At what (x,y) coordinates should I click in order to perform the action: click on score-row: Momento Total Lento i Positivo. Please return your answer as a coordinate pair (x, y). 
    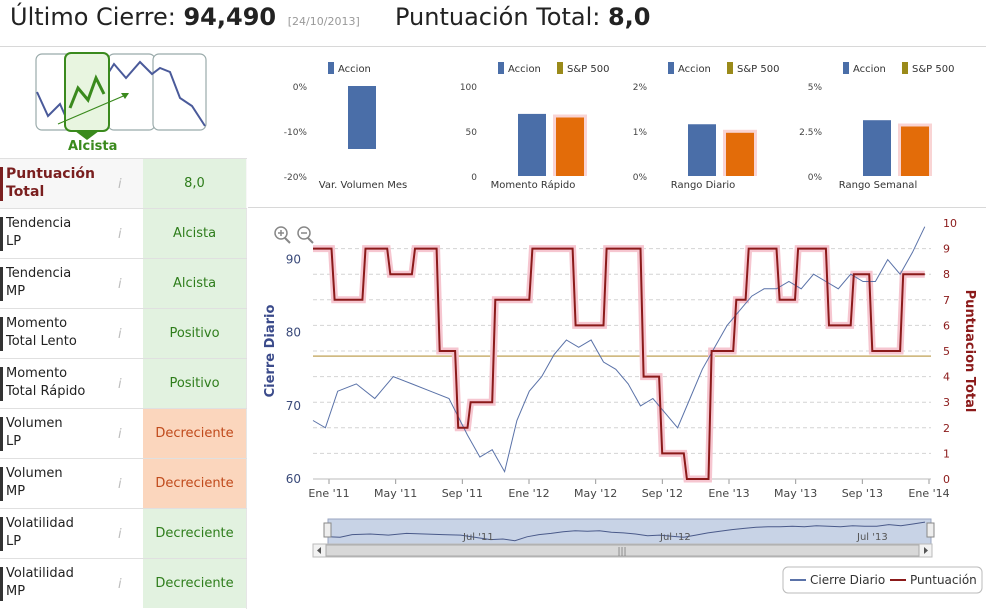
    Looking at the image, I should click on (123, 333).